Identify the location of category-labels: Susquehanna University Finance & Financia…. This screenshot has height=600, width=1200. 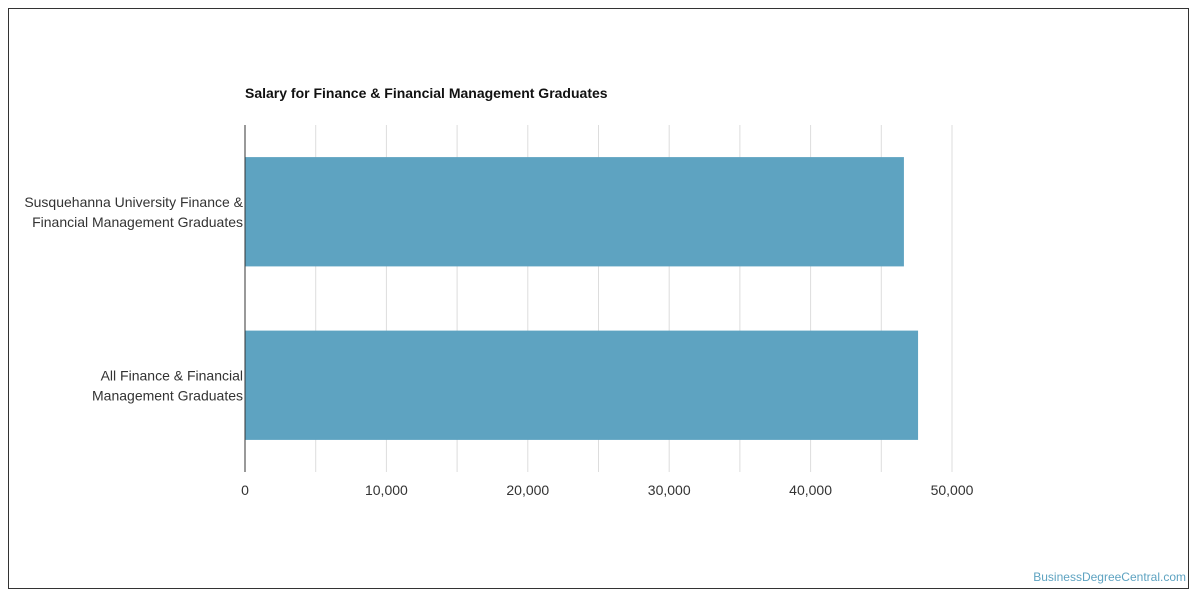
(133, 299).